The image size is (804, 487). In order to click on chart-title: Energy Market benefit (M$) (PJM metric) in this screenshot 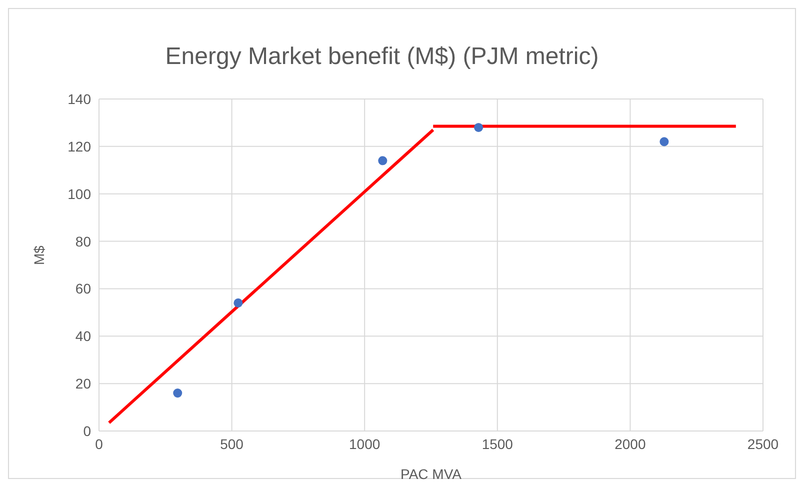, I will do `click(382, 57)`.